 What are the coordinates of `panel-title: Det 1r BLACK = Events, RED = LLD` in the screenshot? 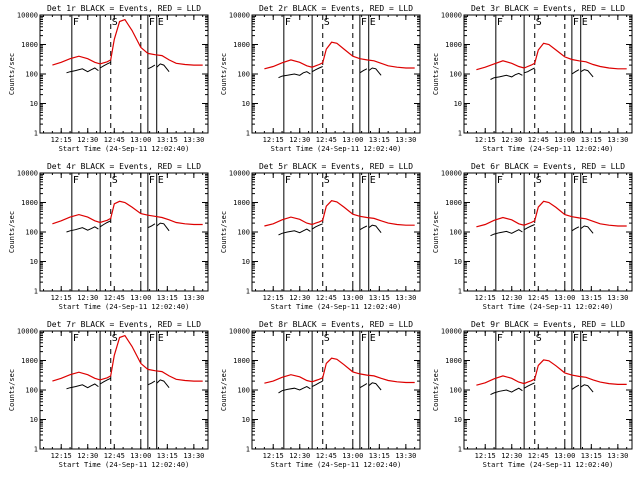 It's located at (124, 8).